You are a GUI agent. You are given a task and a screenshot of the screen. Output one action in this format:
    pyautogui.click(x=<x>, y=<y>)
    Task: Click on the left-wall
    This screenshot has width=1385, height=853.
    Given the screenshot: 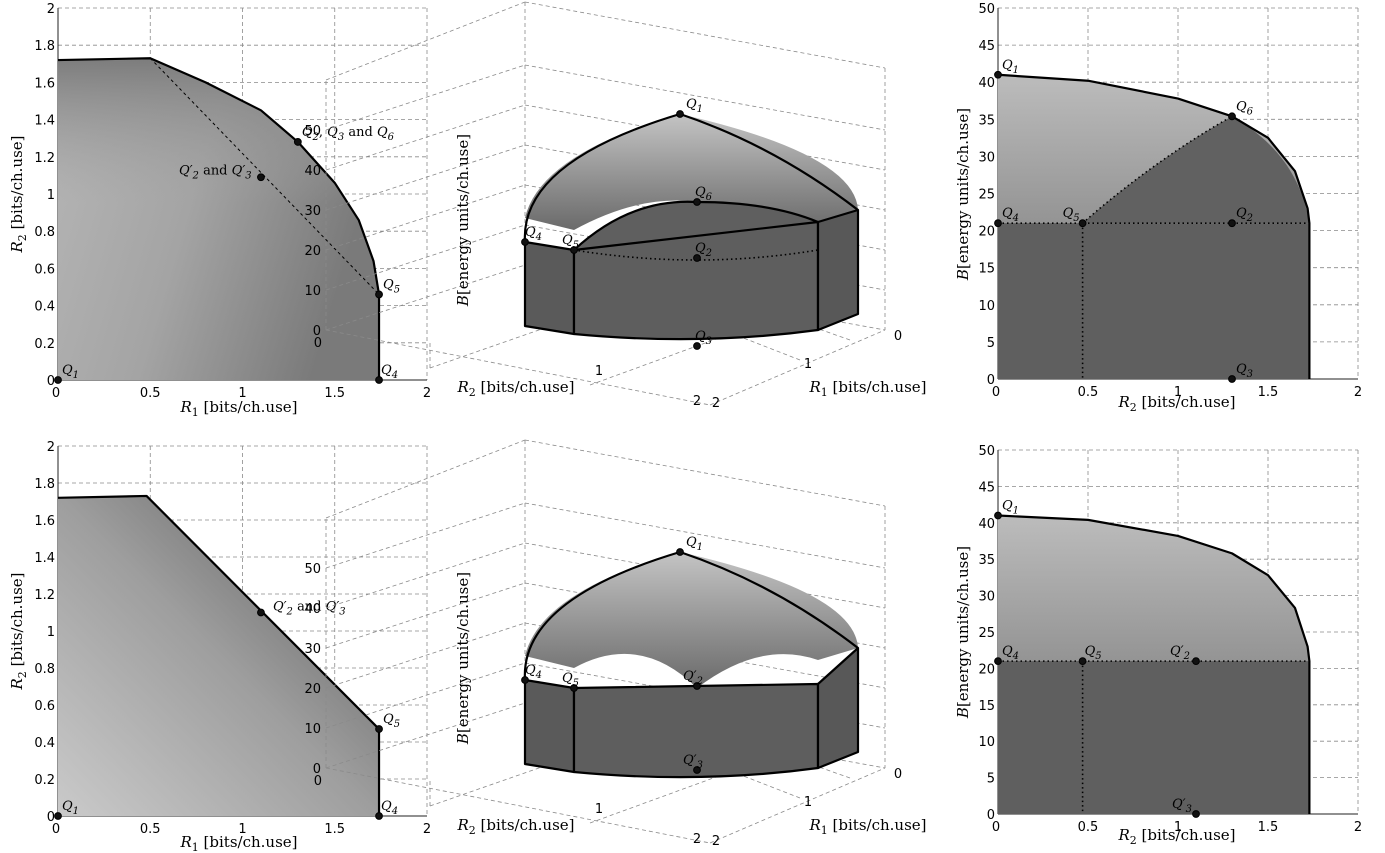 What is the action you would take?
    pyautogui.click(x=549, y=726)
    